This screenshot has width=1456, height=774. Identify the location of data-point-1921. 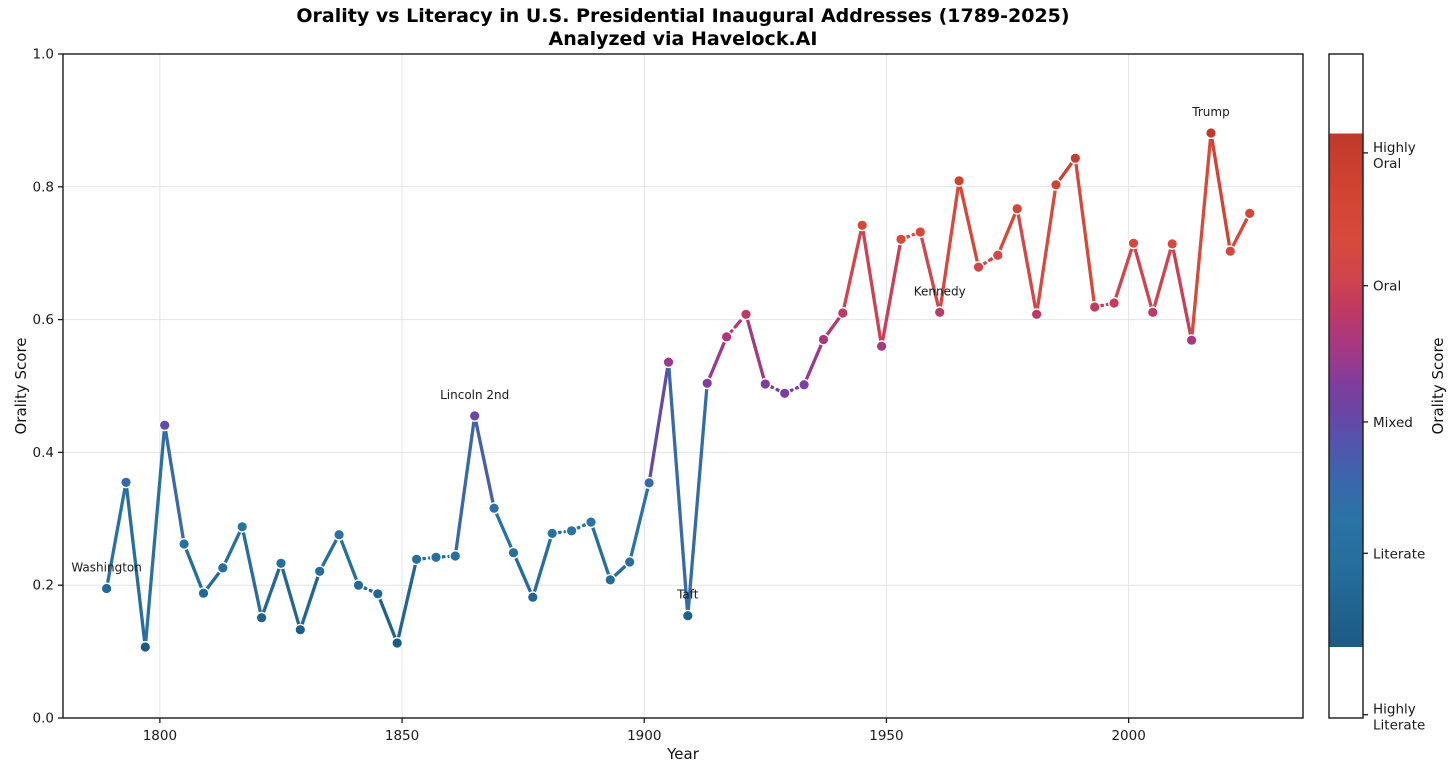
(746, 314).